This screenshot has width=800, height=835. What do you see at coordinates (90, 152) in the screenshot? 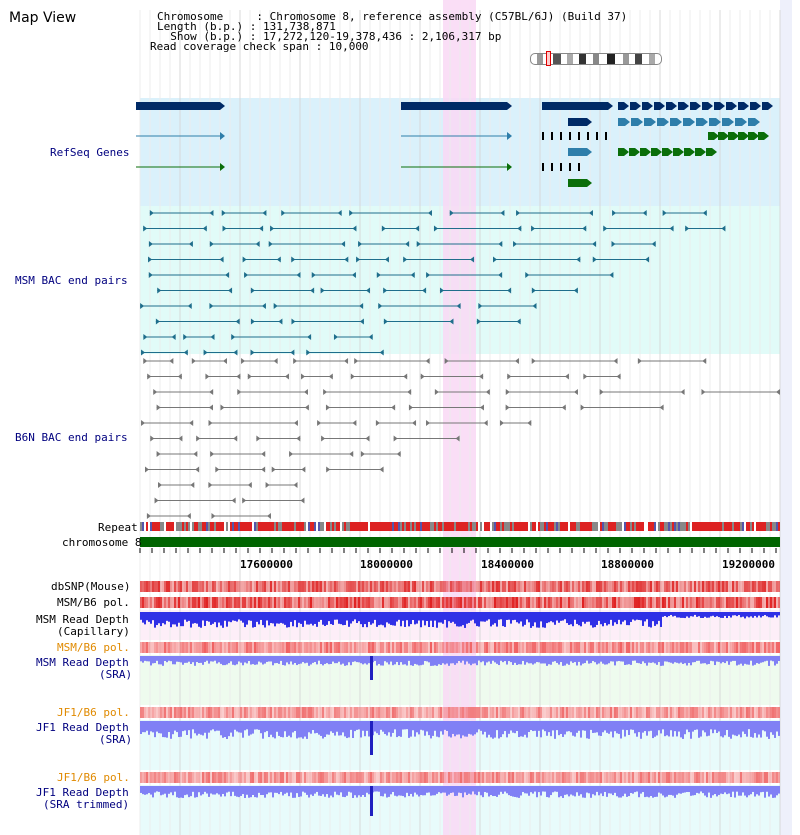
I see `track-label-refseq: RefSeq Genes` at bounding box center [90, 152].